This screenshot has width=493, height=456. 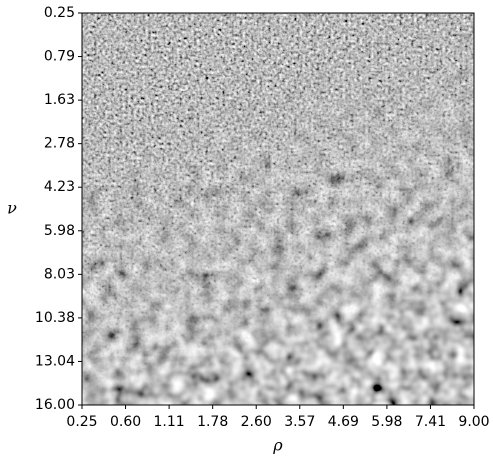 I want to click on x-tick-label: 0.60, so click(x=125, y=422).